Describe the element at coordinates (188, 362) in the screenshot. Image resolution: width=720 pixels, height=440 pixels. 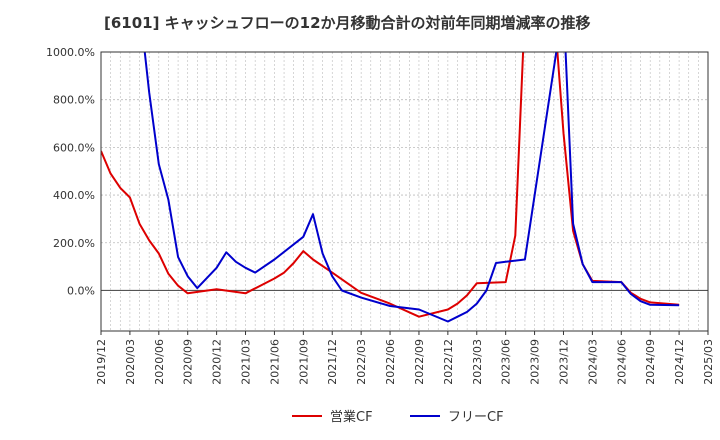
I see `x-tick-label: 2020/09` at that location.